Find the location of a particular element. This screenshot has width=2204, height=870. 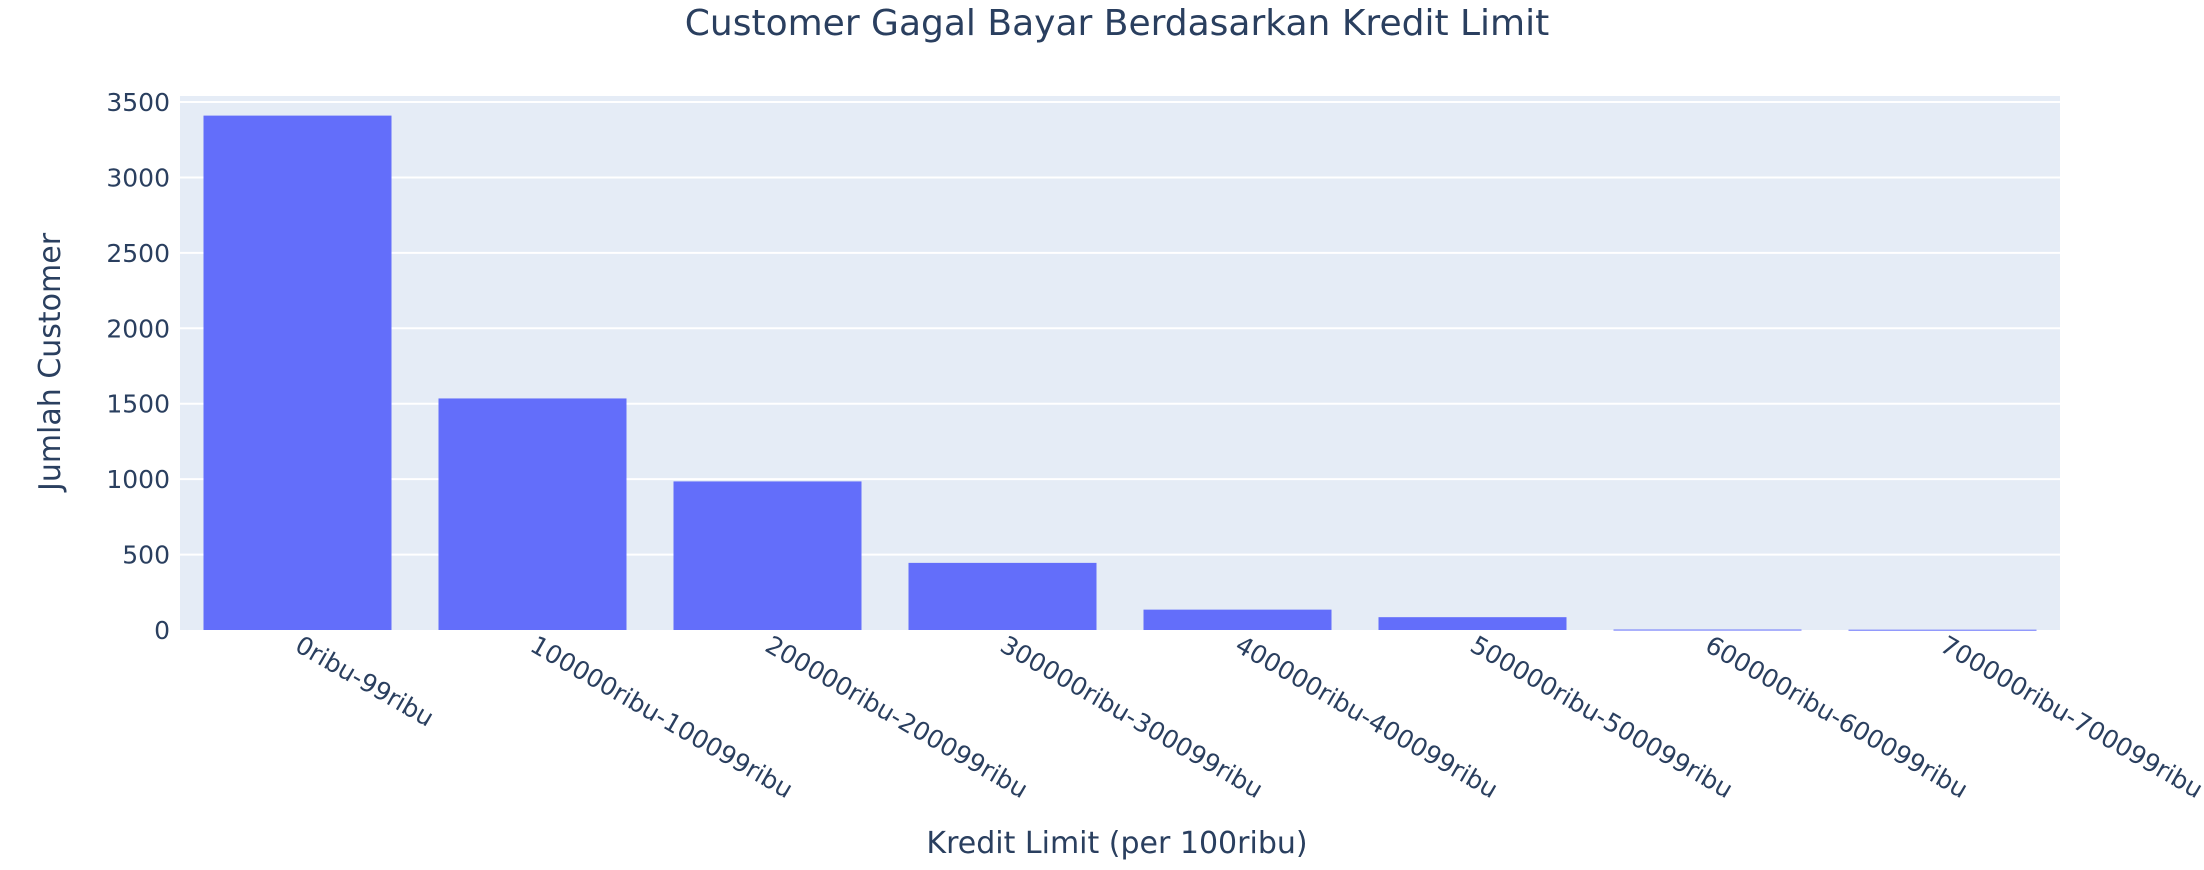

x-tick-label: 500000ribu-500099ribu is located at coordinates (1602, 717).